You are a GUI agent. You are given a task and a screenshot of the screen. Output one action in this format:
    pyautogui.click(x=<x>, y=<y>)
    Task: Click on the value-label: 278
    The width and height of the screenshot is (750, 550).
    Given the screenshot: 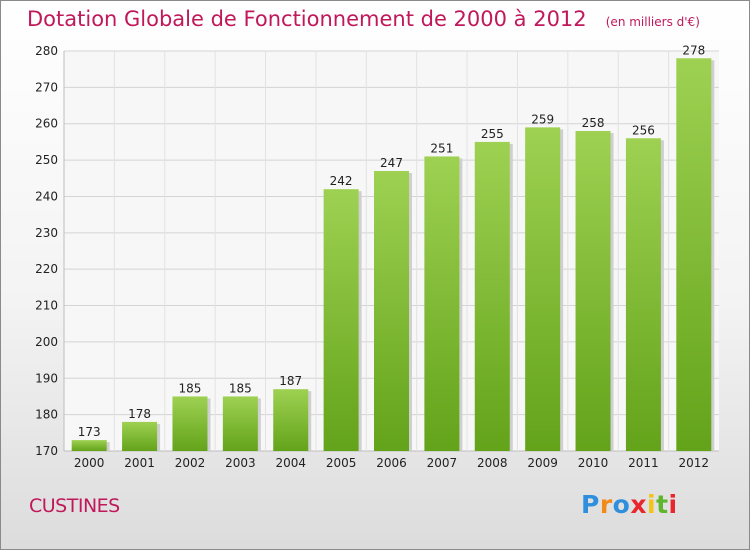 What is the action you would take?
    pyautogui.click(x=693, y=50)
    